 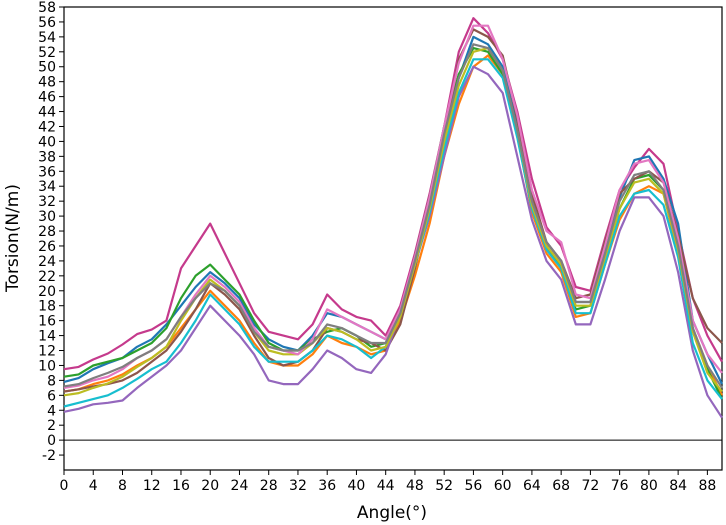 I want to click on x-tick-label: 60, so click(x=503, y=486).